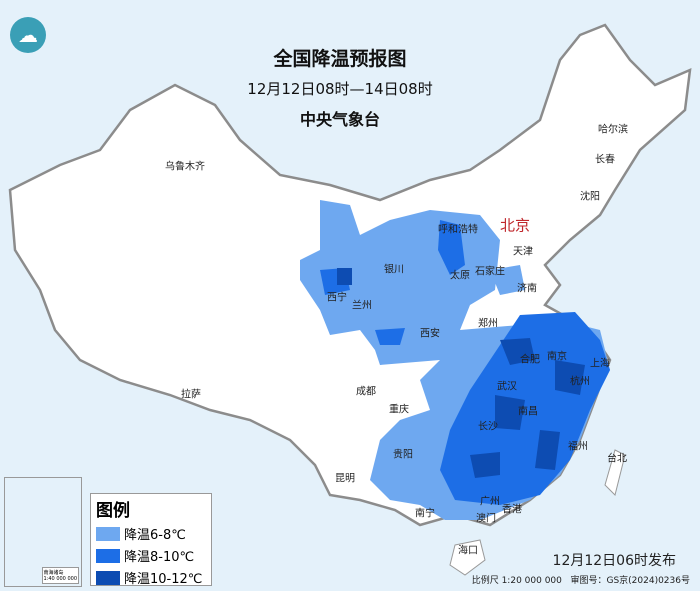 This screenshot has height=591, width=700. Describe the element at coordinates (490, 272) in the screenshot. I see `city-label: 石家庄` at that location.